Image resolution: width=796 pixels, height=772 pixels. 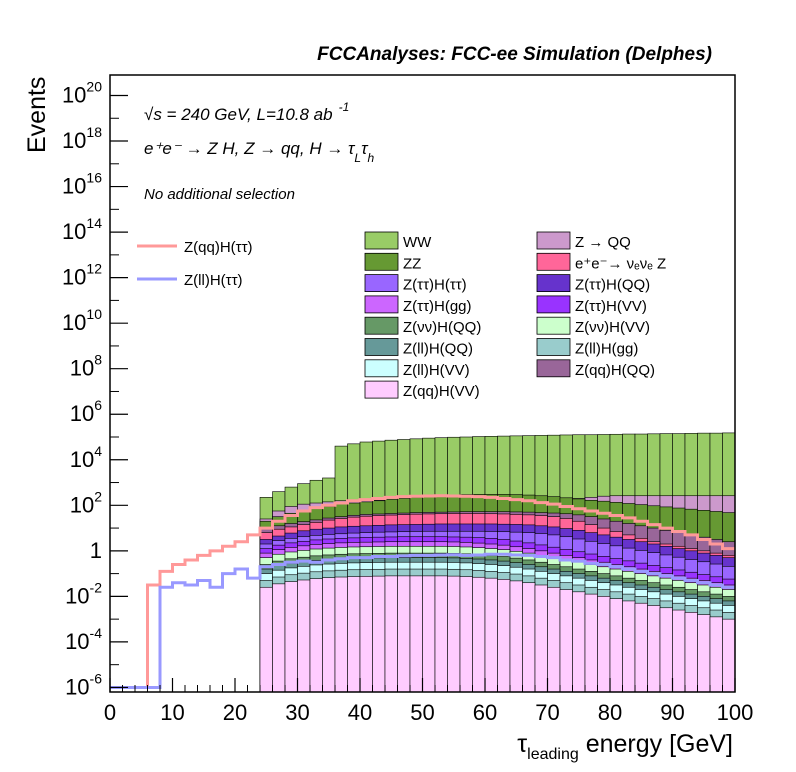 What do you see at coordinates (547, 712) in the screenshot?
I see `x-tick-label: 70` at bounding box center [547, 712].